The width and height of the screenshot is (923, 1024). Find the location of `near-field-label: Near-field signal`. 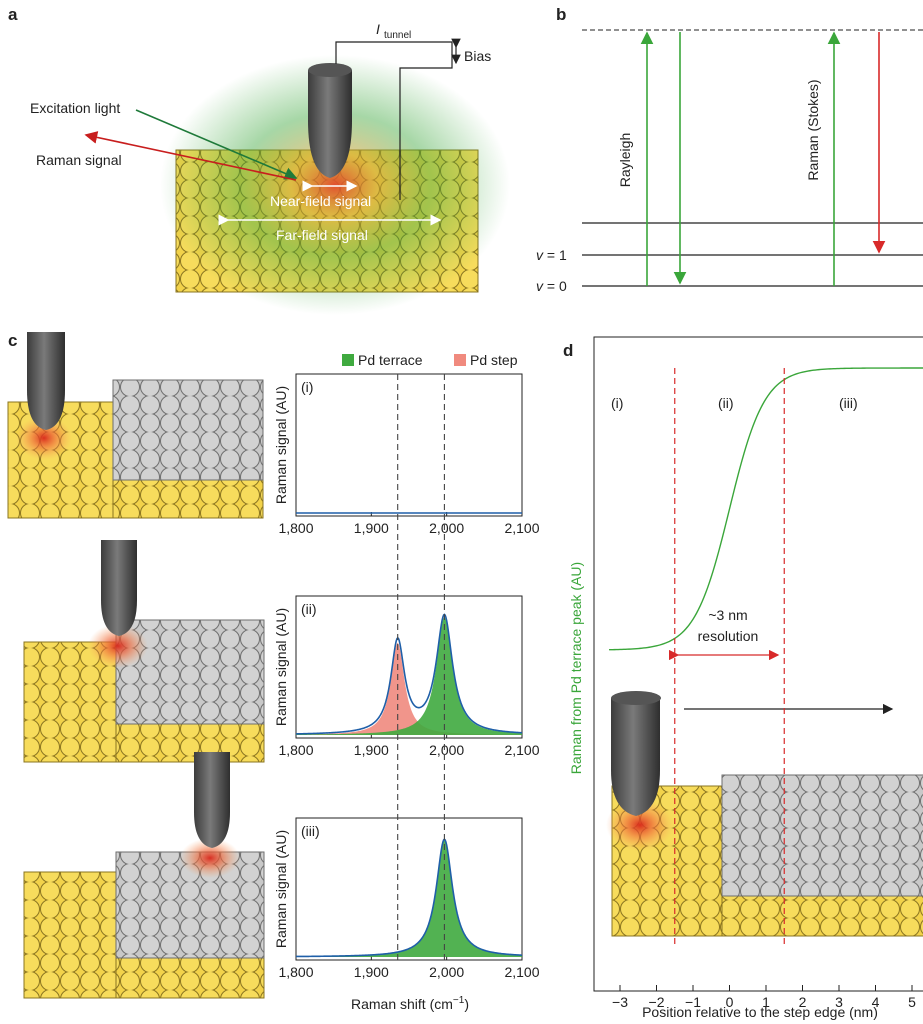

near-field-label: Near-field signal is located at coordinates (320, 201).